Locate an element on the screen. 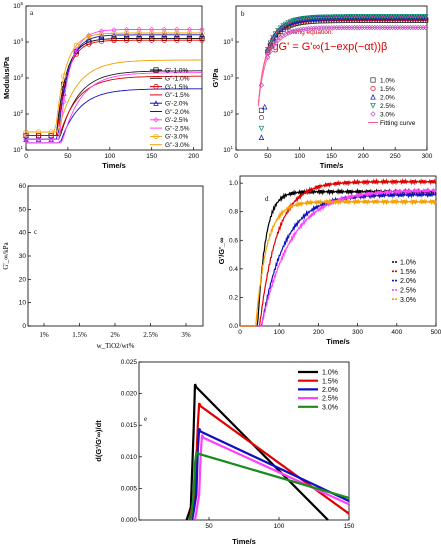  panel-c-x-axis-label: w_TiO2/wt% is located at coordinates (116, 346).